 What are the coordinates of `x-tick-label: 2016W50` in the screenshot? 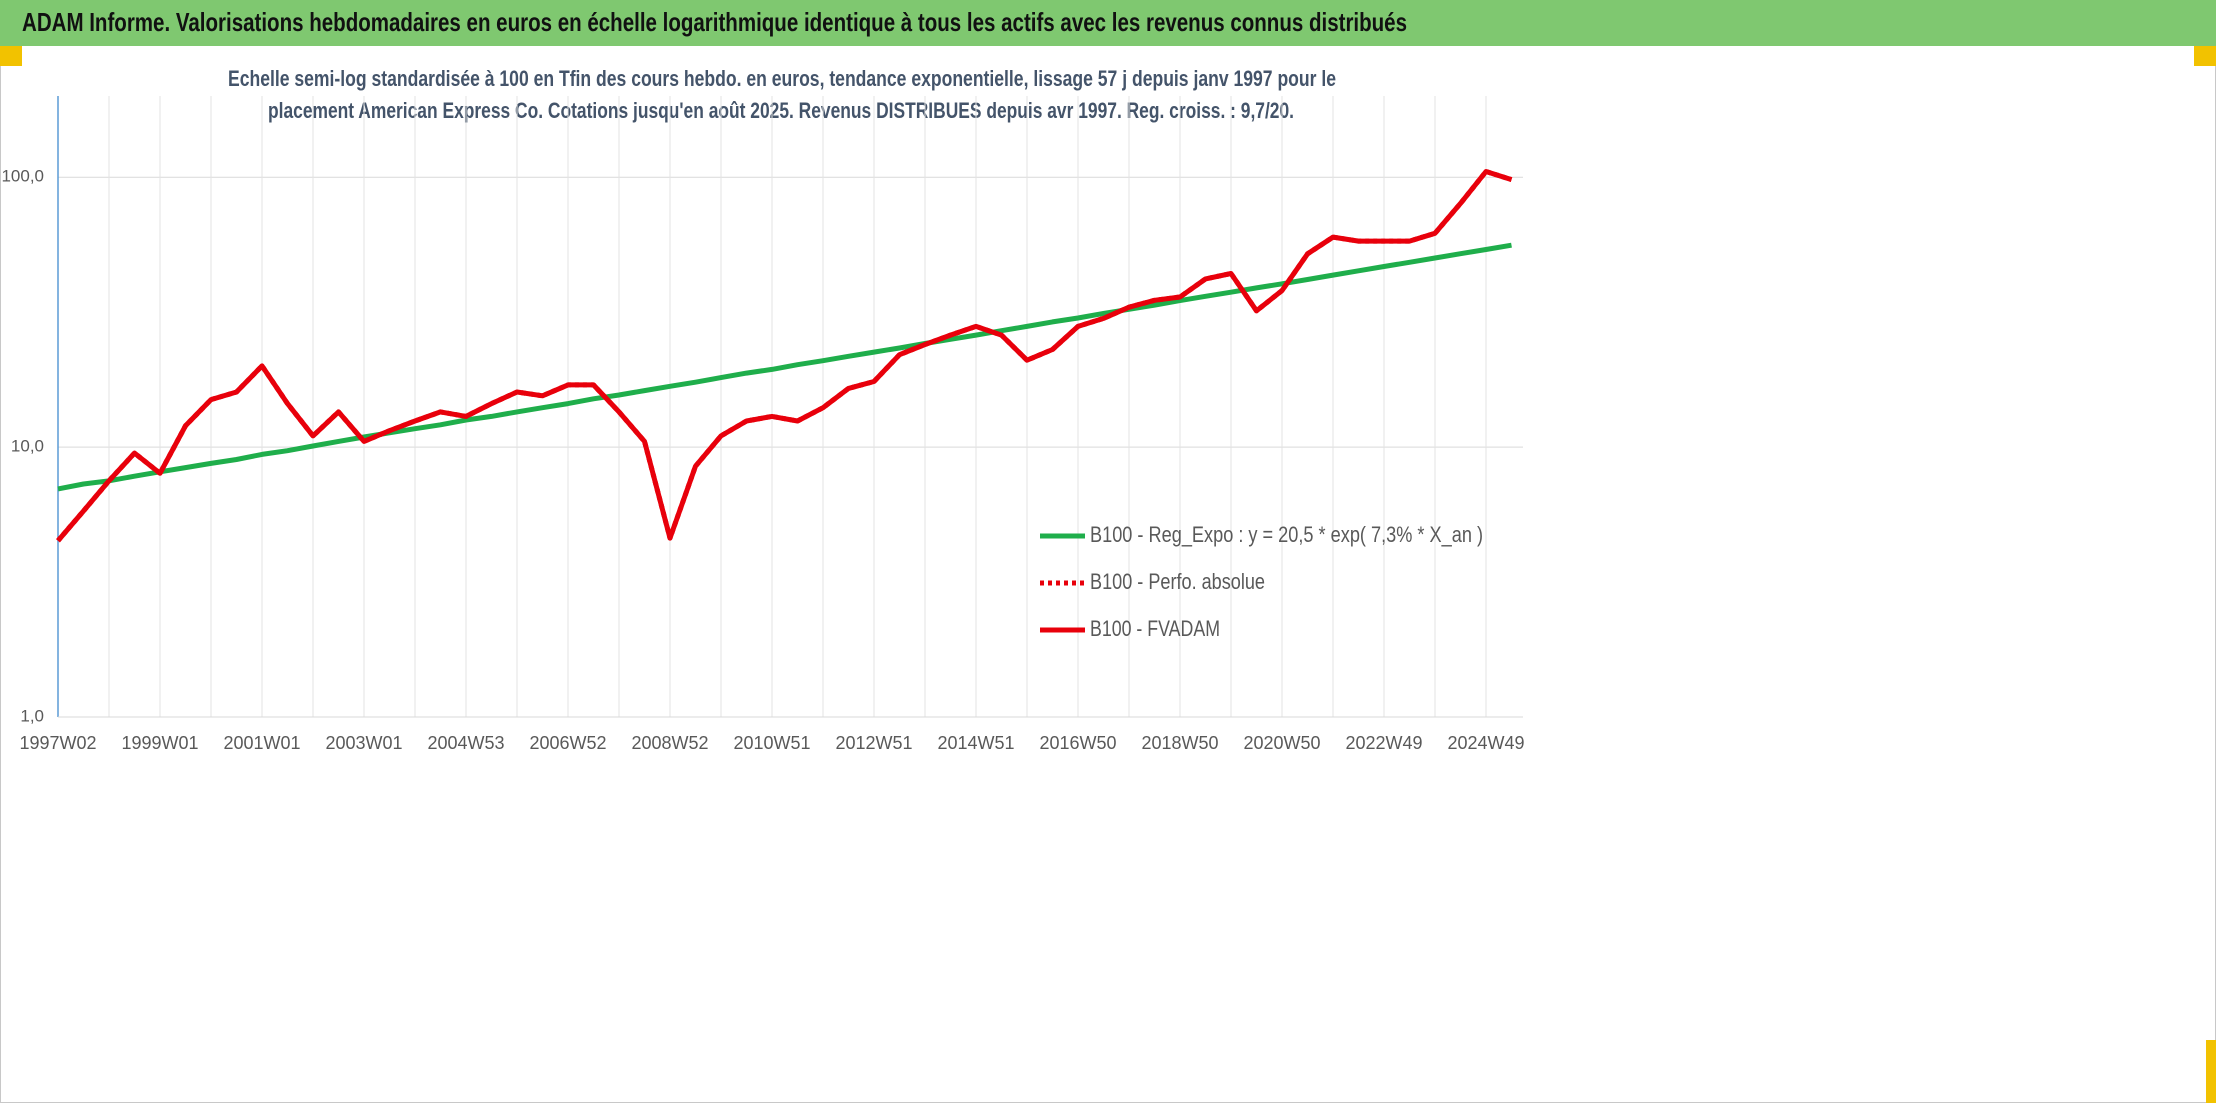 It's located at (1077, 743).